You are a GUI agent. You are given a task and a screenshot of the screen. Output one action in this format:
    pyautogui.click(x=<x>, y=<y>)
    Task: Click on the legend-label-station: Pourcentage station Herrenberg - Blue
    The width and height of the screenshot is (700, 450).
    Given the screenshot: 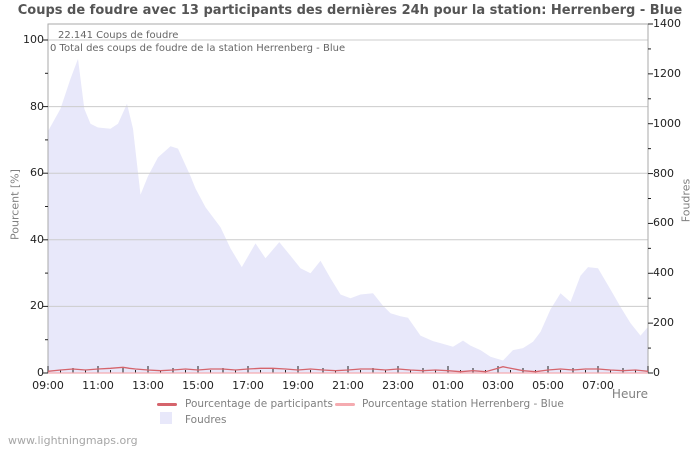 What is the action you would take?
    pyautogui.click(x=463, y=404)
    